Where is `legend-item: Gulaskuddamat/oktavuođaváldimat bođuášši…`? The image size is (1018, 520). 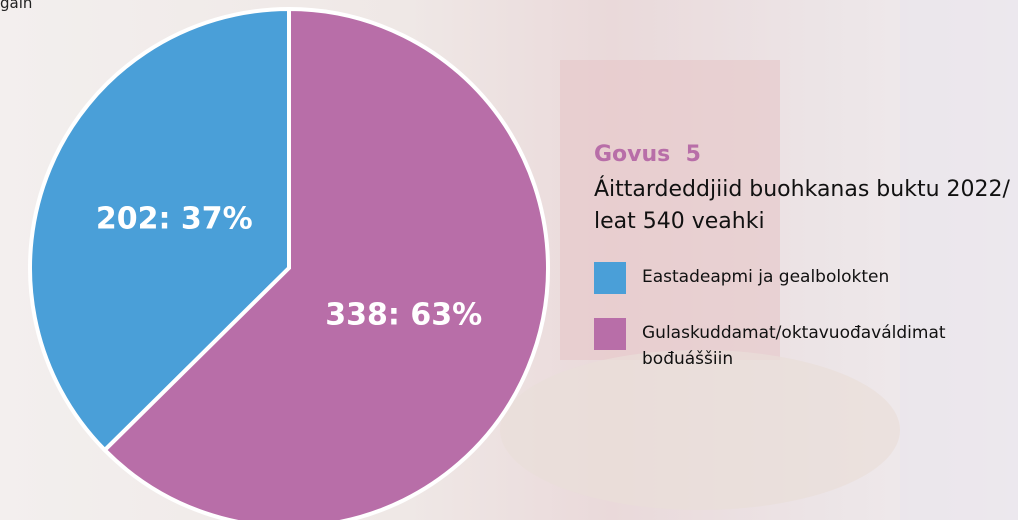 legend-item: Gulaskuddamat/oktavuođaváldimat bođuášši… is located at coordinates (784, 345).